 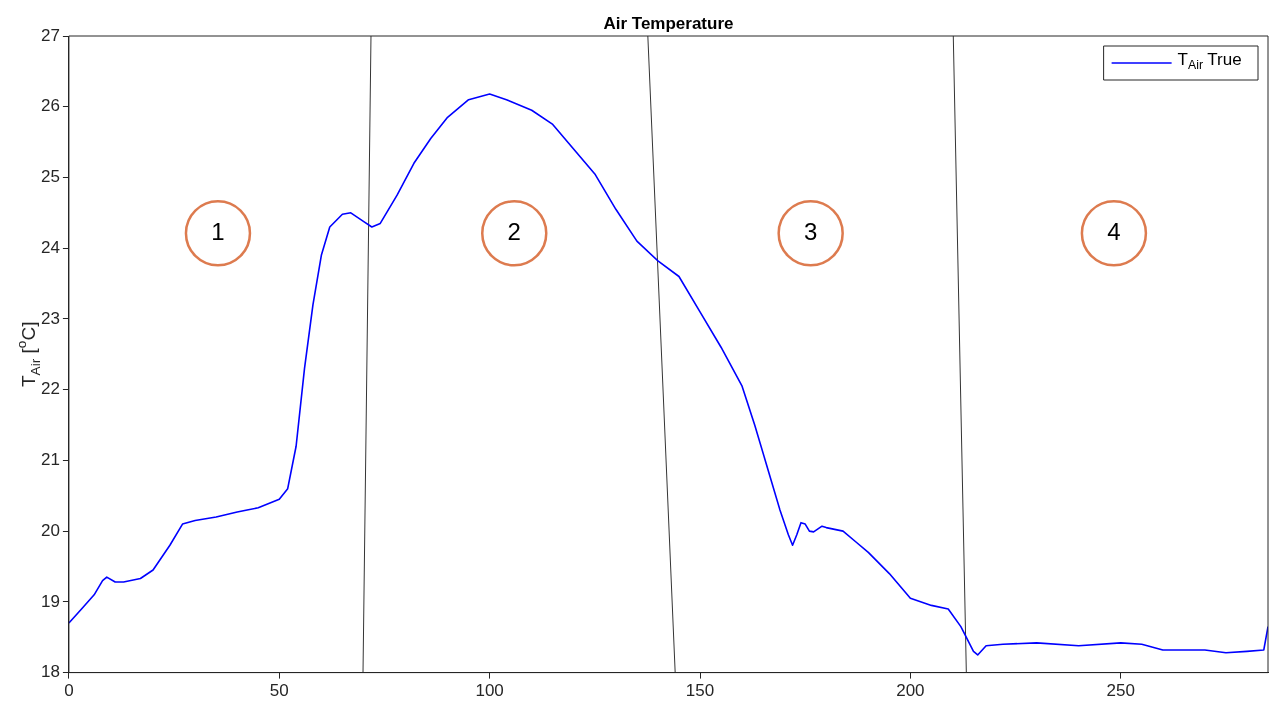 What do you see at coordinates (1114, 231) in the screenshot?
I see `annotation: 4` at bounding box center [1114, 231].